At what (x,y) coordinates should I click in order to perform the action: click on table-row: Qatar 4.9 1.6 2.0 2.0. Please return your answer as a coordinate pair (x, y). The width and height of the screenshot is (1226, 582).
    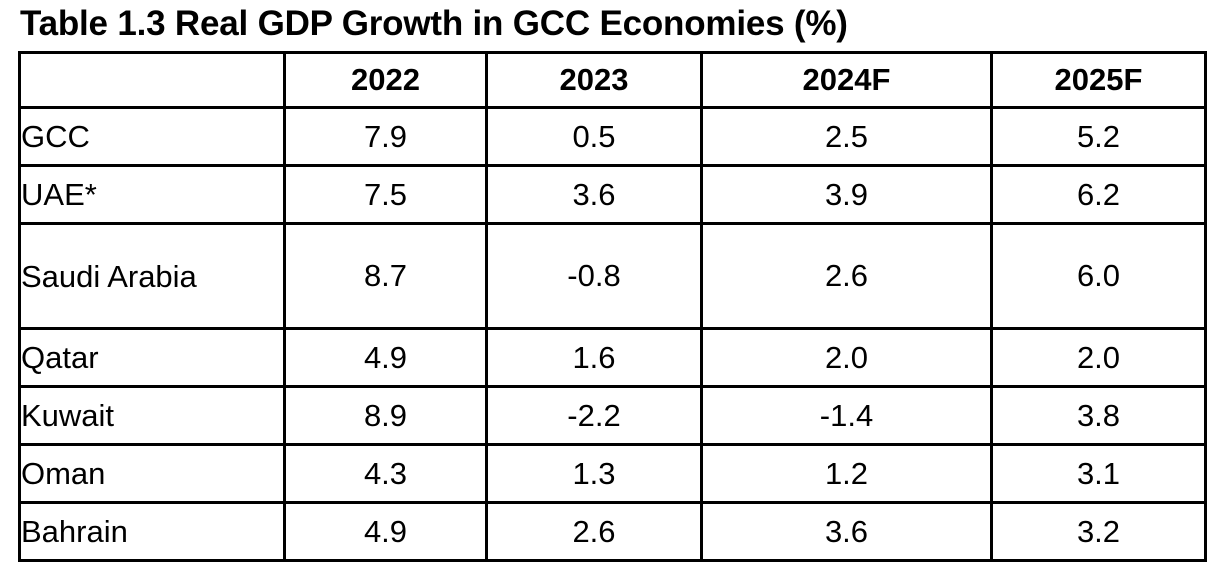
    Looking at the image, I should click on (612, 357).